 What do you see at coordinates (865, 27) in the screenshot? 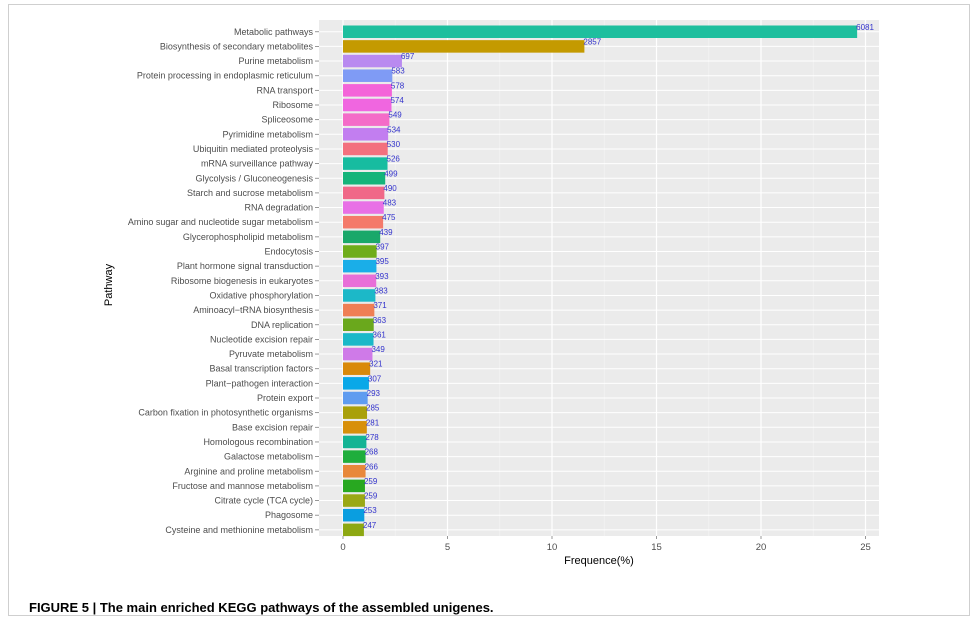
I see `value-label: 6081` at bounding box center [865, 27].